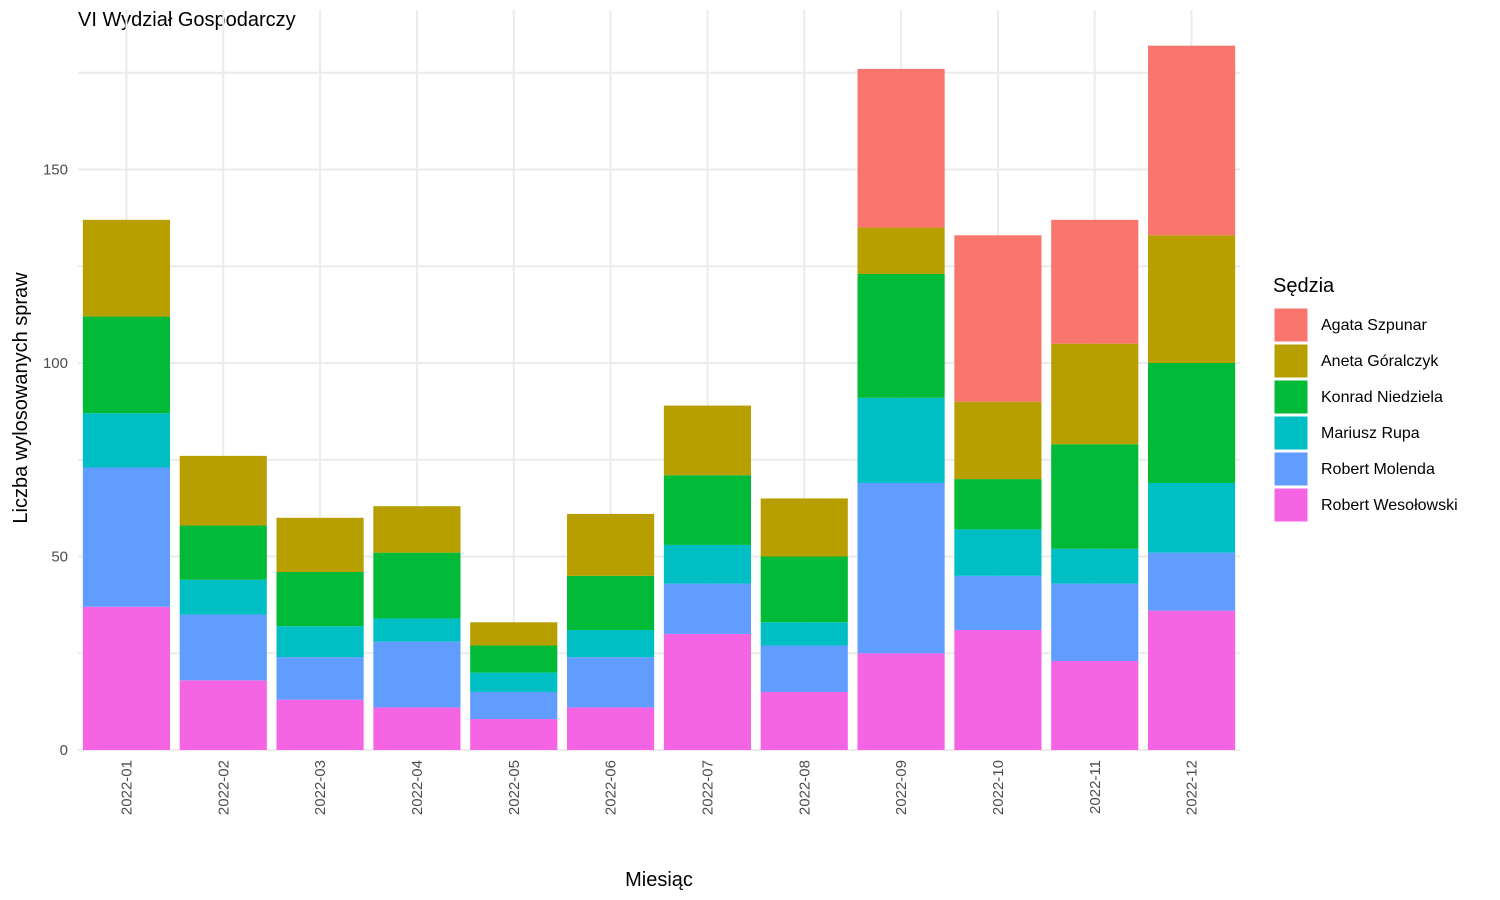 This screenshot has width=1500, height=900. I want to click on x-tick-label: 2022-09, so click(901, 787).